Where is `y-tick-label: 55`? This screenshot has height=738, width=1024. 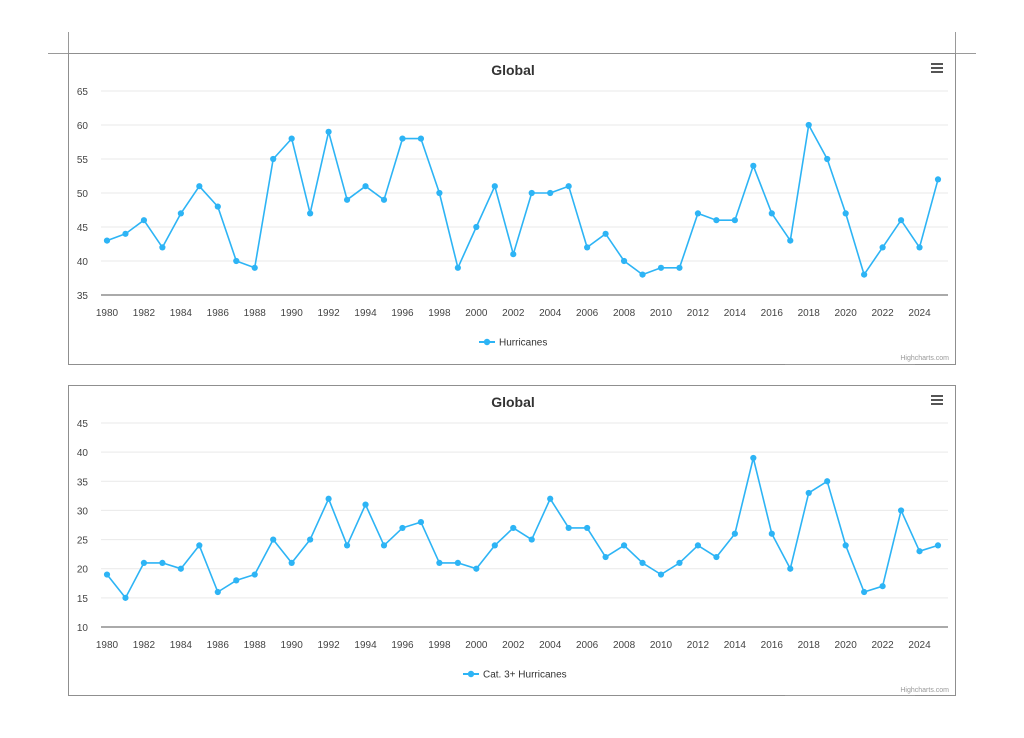
y-tick-label: 55 is located at coordinates (83, 160).